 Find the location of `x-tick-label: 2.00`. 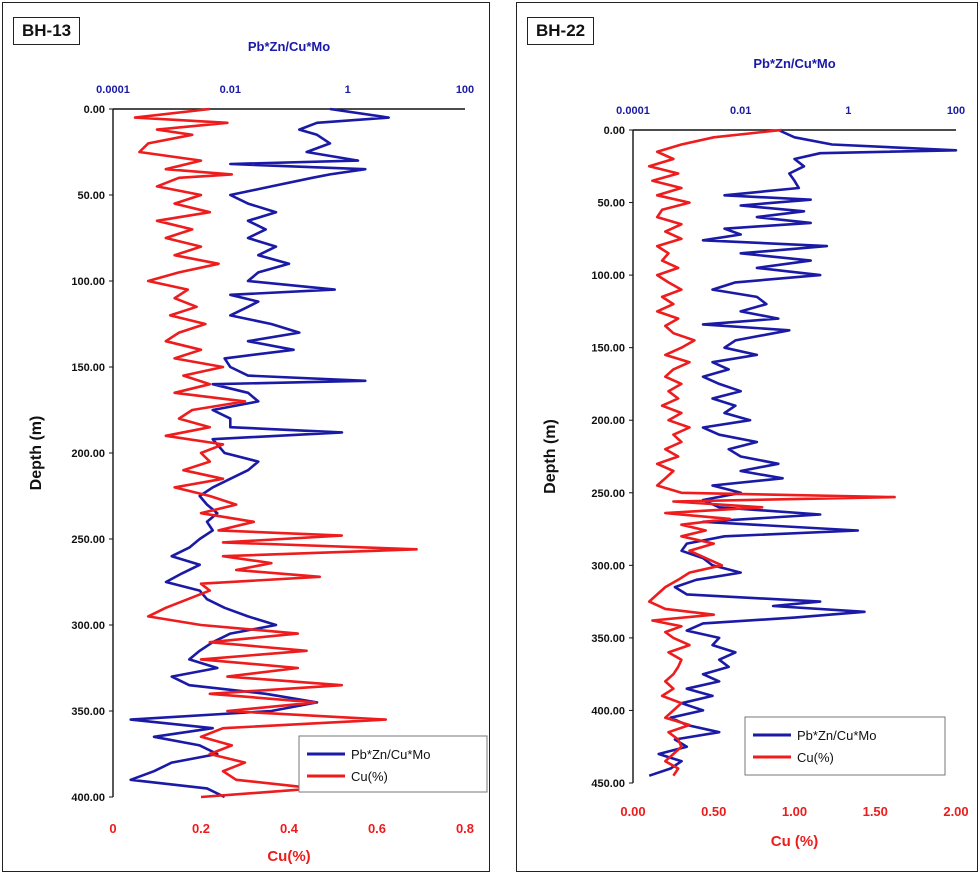

x-tick-label: 2.00 is located at coordinates (955, 811).